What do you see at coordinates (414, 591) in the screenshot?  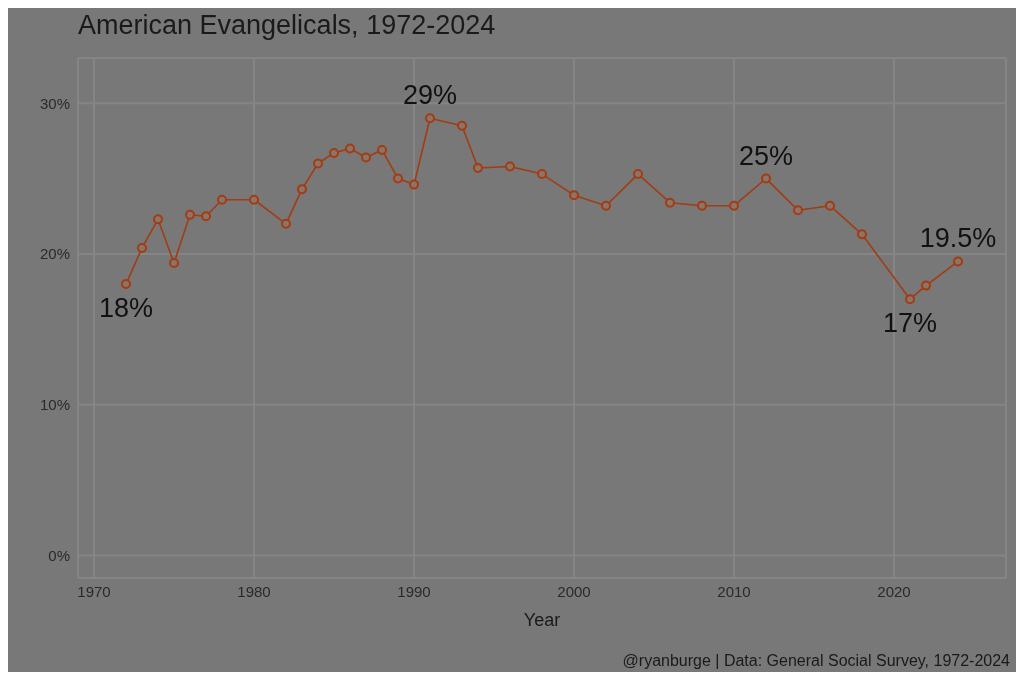 I see `x-tick-label: 1990` at bounding box center [414, 591].